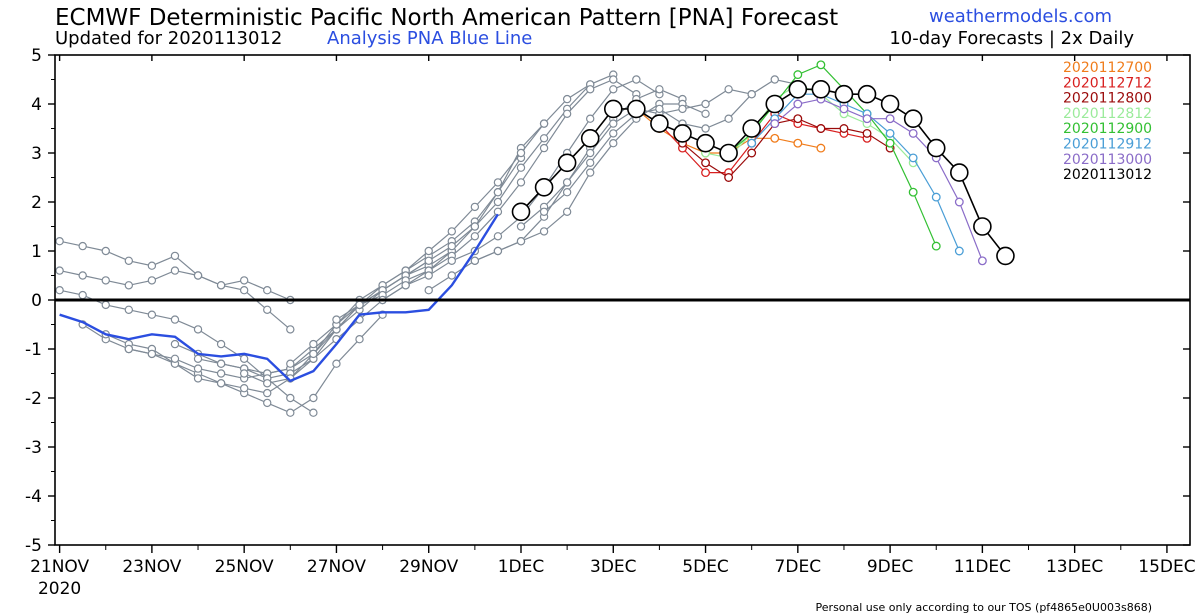 The height and width of the screenshot is (616, 1200). I want to click on legend-entry-2020112712: 2020112712, so click(1107, 83).